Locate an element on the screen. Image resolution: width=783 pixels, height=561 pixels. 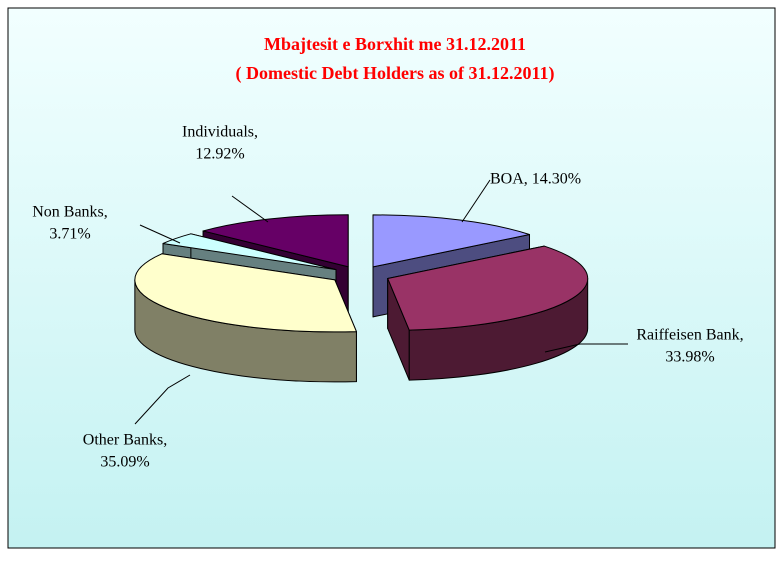
data-label: BOA, 14.30% is located at coordinates (535, 179).